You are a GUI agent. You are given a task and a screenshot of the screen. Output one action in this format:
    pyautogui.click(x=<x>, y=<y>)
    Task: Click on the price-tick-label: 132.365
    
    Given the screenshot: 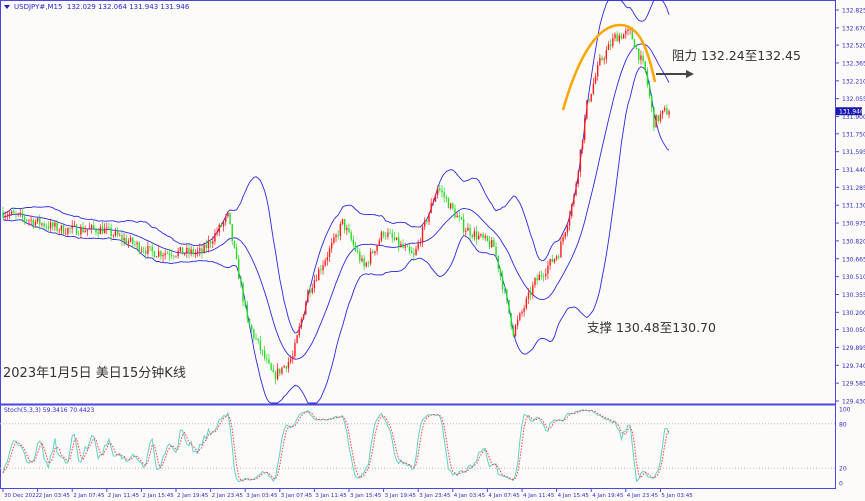 What is the action you would take?
    pyautogui.click(x=853, y=63)
    